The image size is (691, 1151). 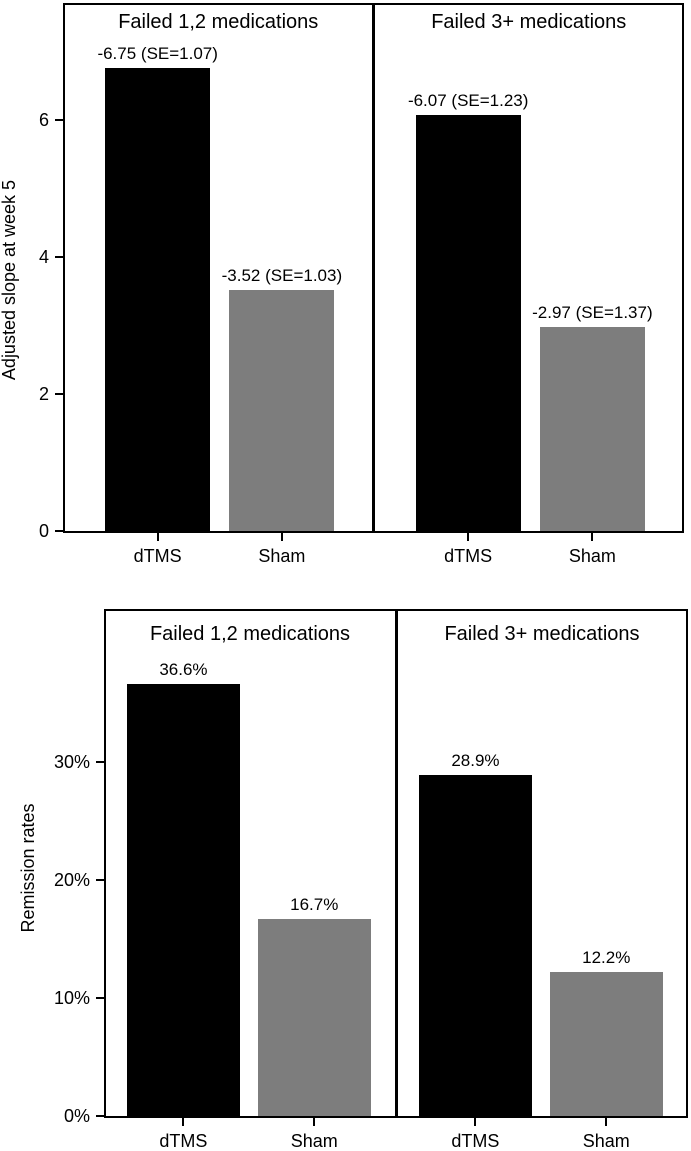 What do you see at coordinates (43, 531) in the screenshot?
I see `y-tick-label: 0` at bounding box center [43, 531].